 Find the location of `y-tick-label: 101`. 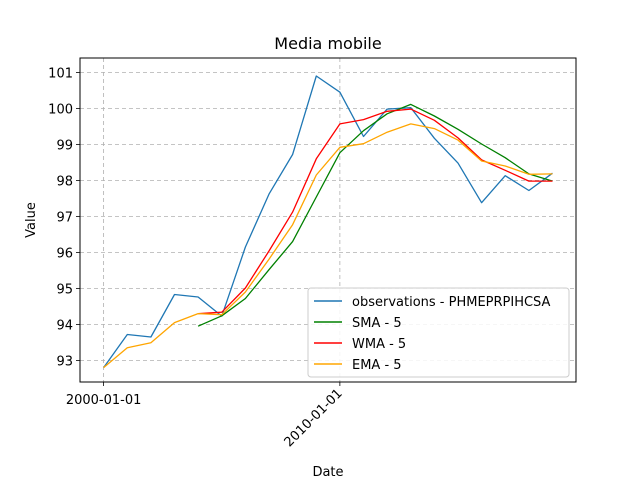

y-tick-label: 101 is located at coordinates (60, 73).